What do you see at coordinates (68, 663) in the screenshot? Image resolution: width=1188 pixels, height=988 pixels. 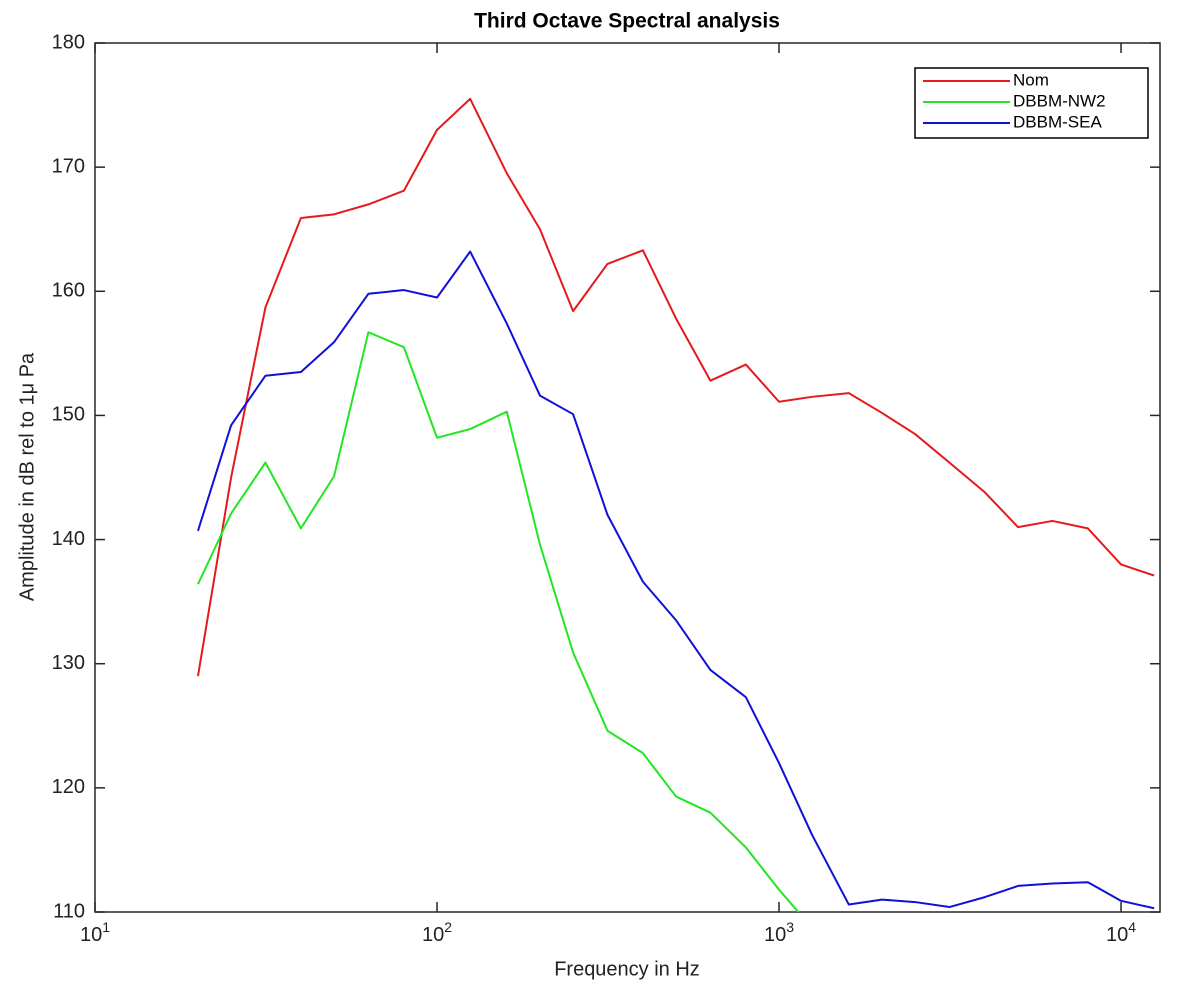 I see `y-tick-label: 130` at bounding box center [68, 663].